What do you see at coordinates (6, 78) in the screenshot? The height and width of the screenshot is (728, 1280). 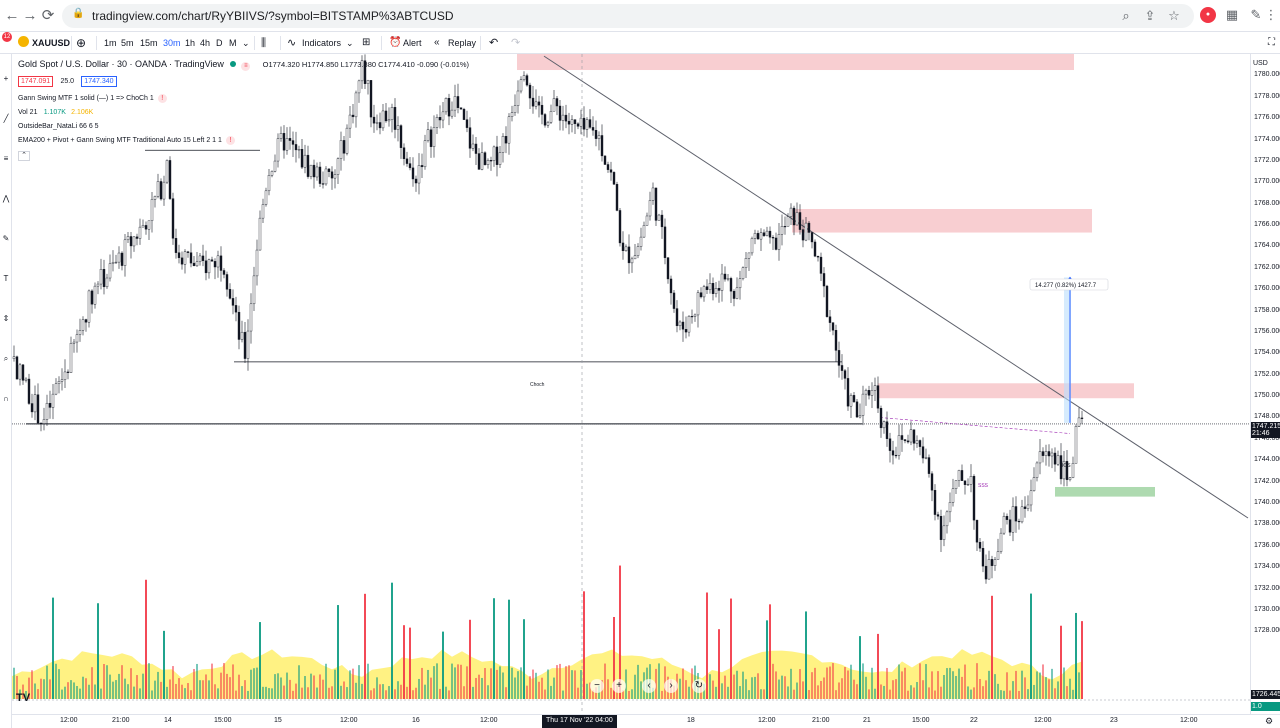 I see `cursor-icon: +` at bounding box center [6, 78].